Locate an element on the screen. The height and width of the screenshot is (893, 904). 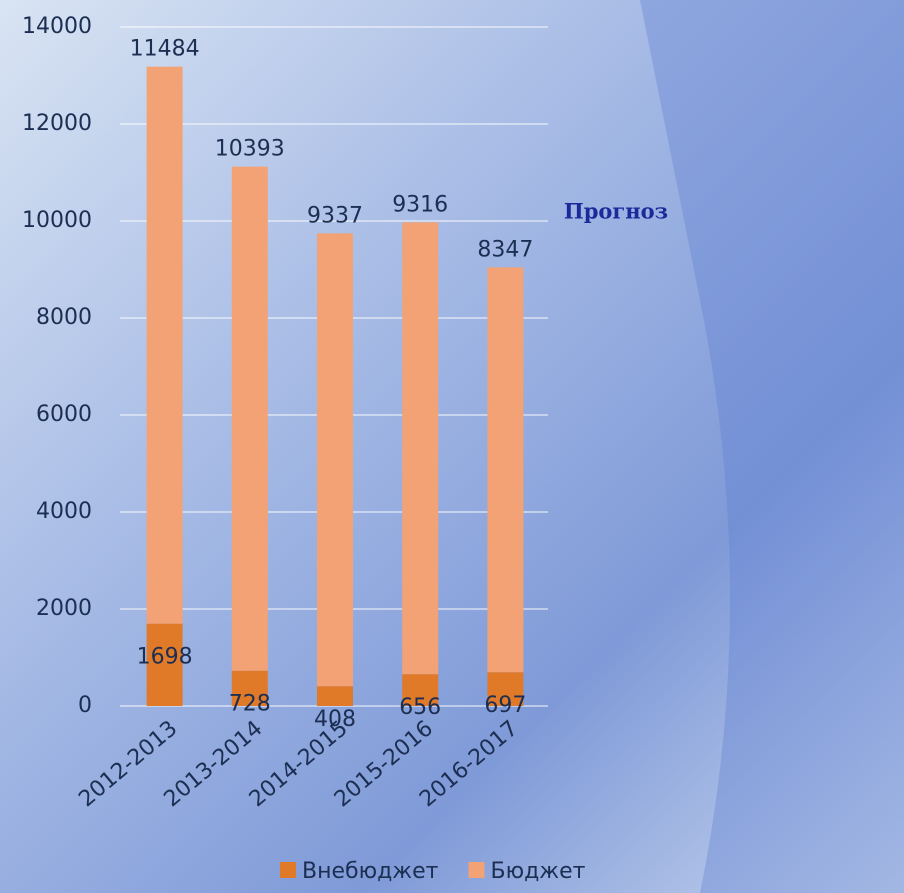
data-label: 408 is located at coordinates (335, 719).